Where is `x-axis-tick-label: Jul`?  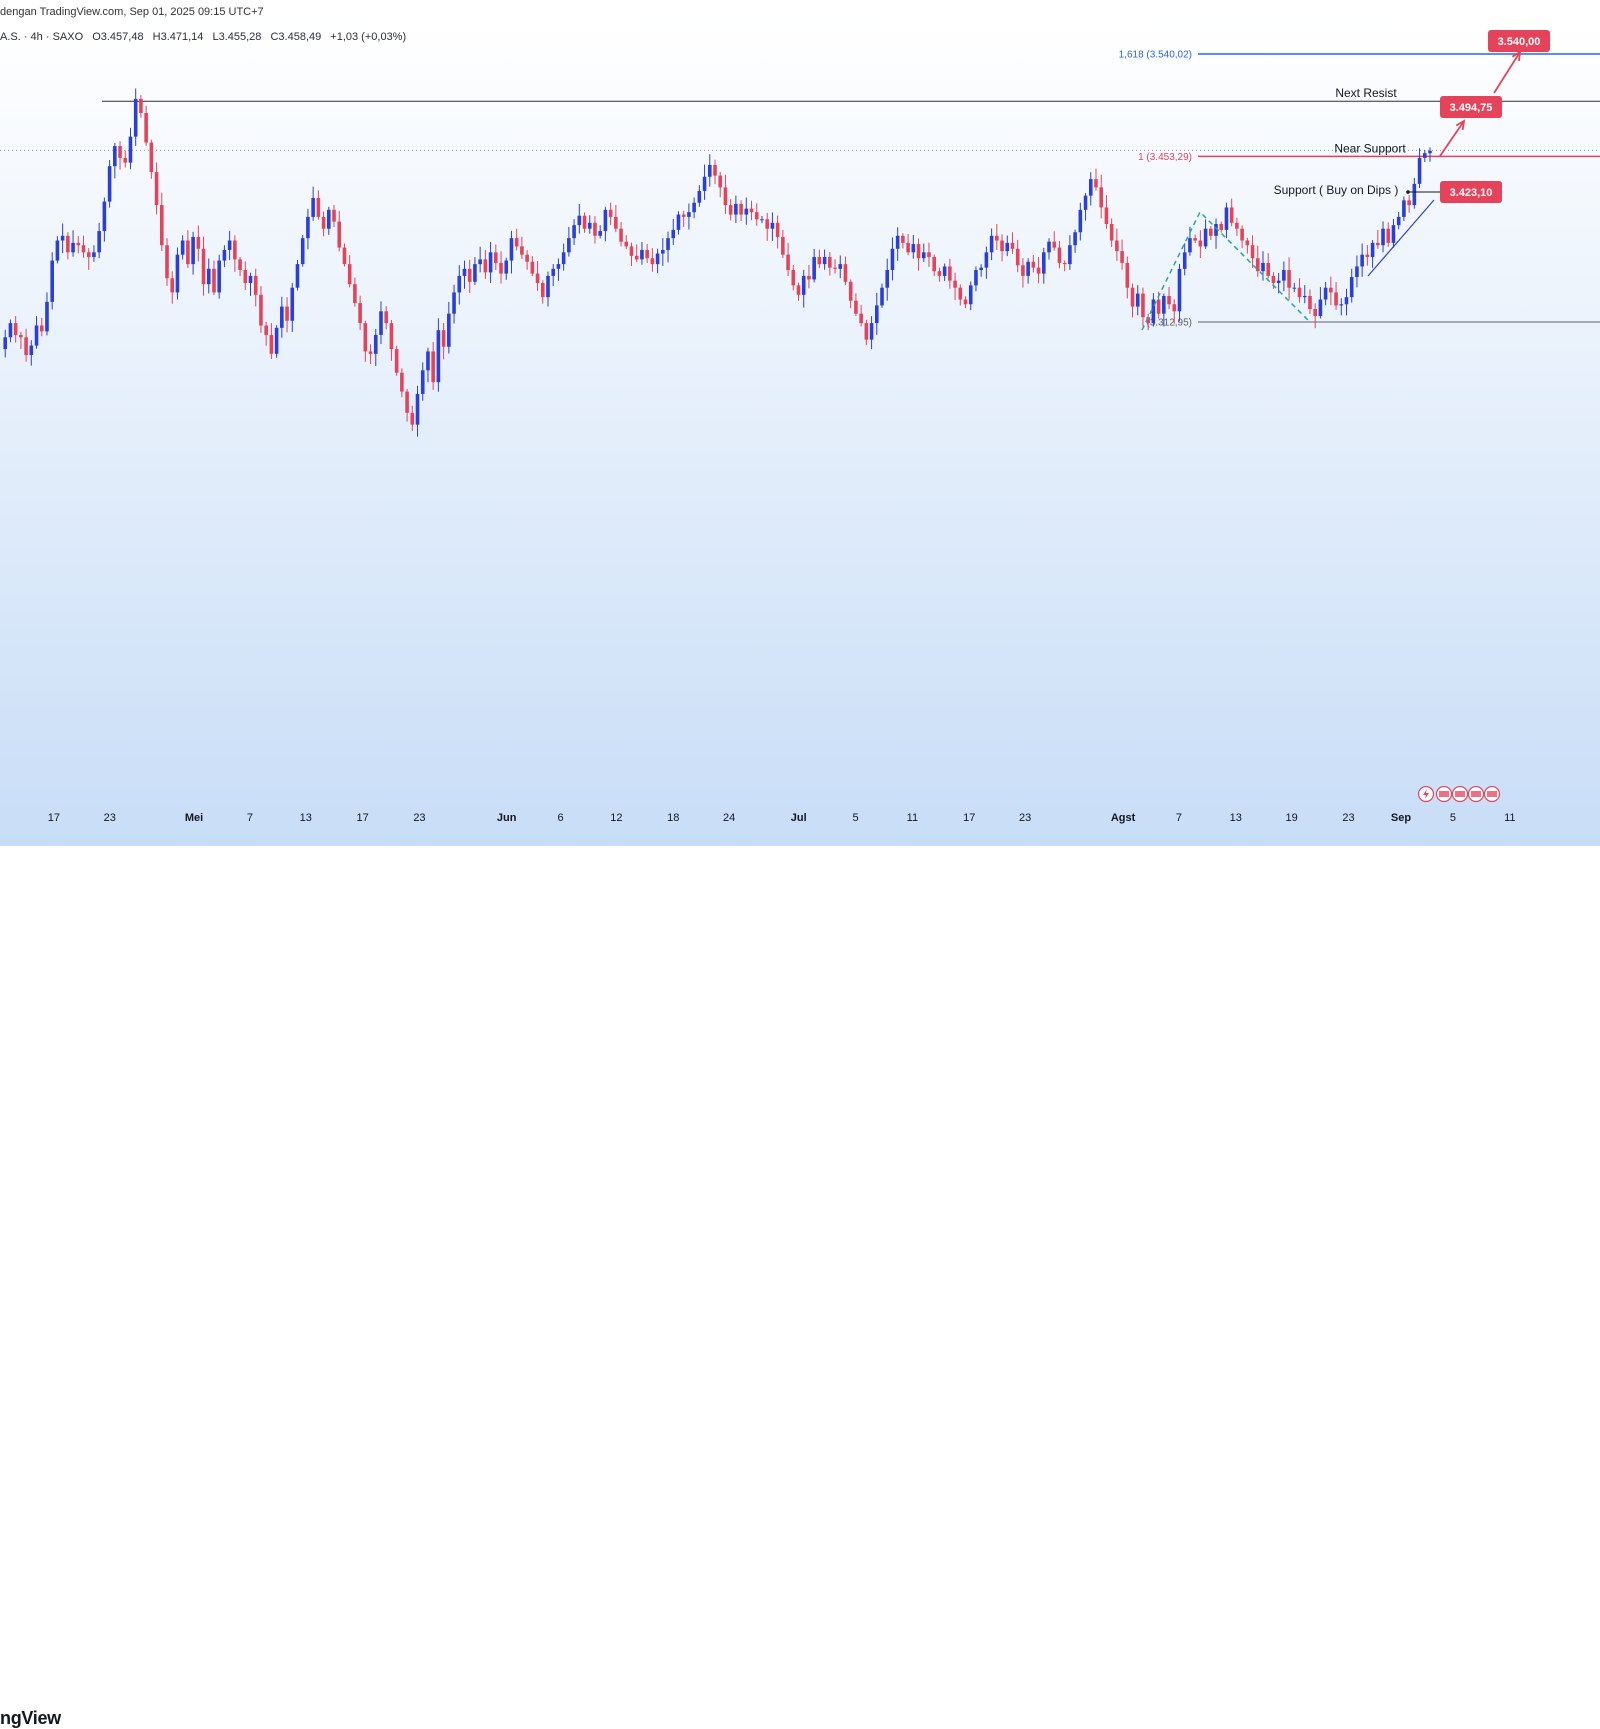
x-axis-tick-label: Jul is located at coordinates (799, 818).